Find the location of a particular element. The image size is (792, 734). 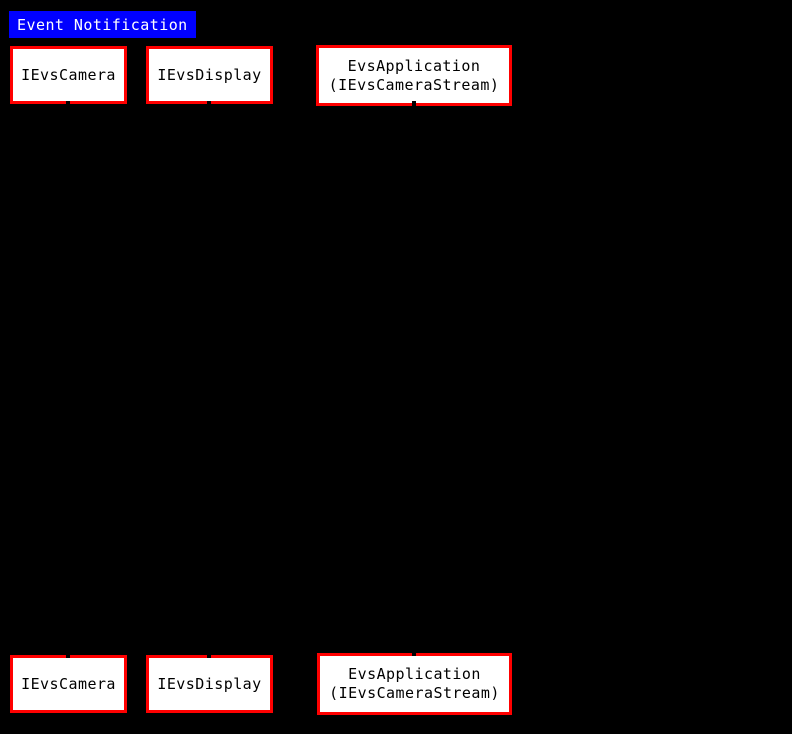

participant-box-ievscamera-top: IEvsCamera is located at coordinates (68, 75).